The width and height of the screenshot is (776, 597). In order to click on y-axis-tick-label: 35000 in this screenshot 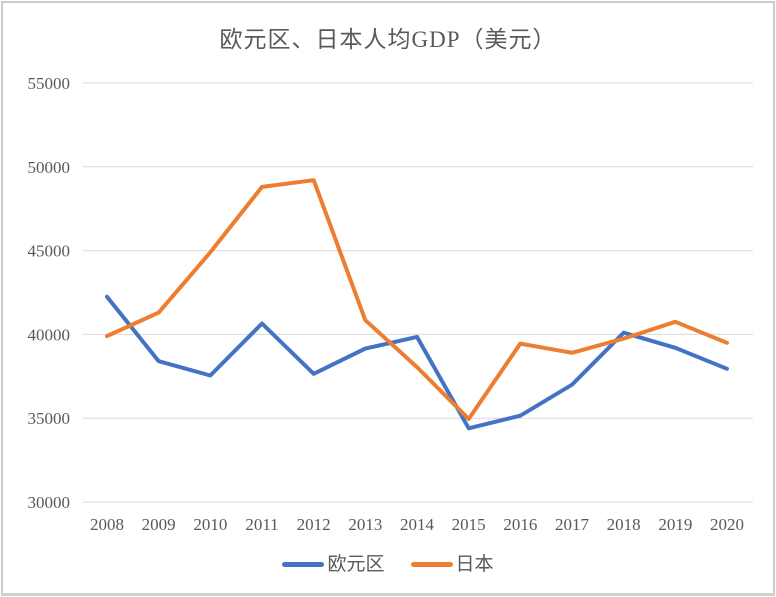, I will do `click(49, 418)`.